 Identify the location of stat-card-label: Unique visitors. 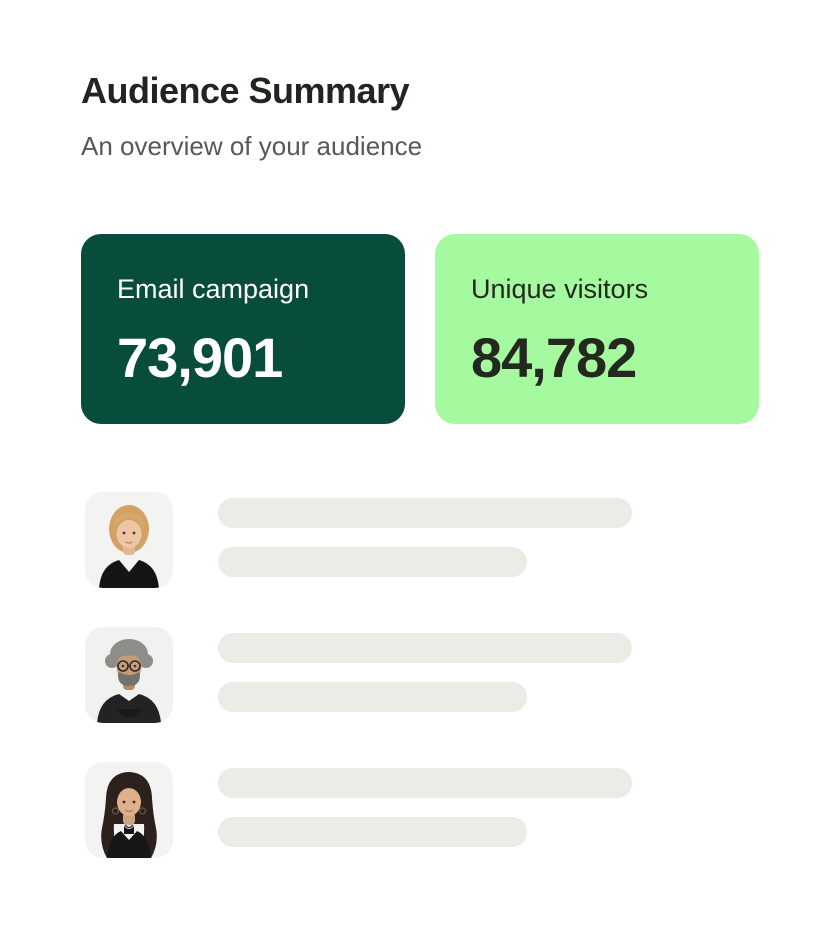
(560, 289).